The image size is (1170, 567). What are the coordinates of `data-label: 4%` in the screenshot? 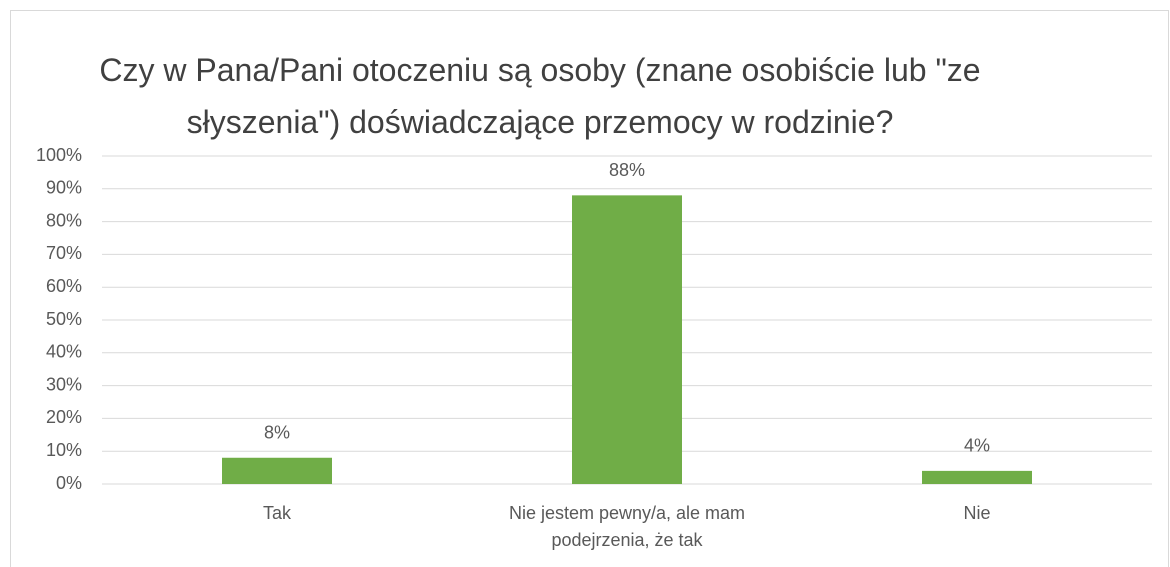 It's located at (977, 446).